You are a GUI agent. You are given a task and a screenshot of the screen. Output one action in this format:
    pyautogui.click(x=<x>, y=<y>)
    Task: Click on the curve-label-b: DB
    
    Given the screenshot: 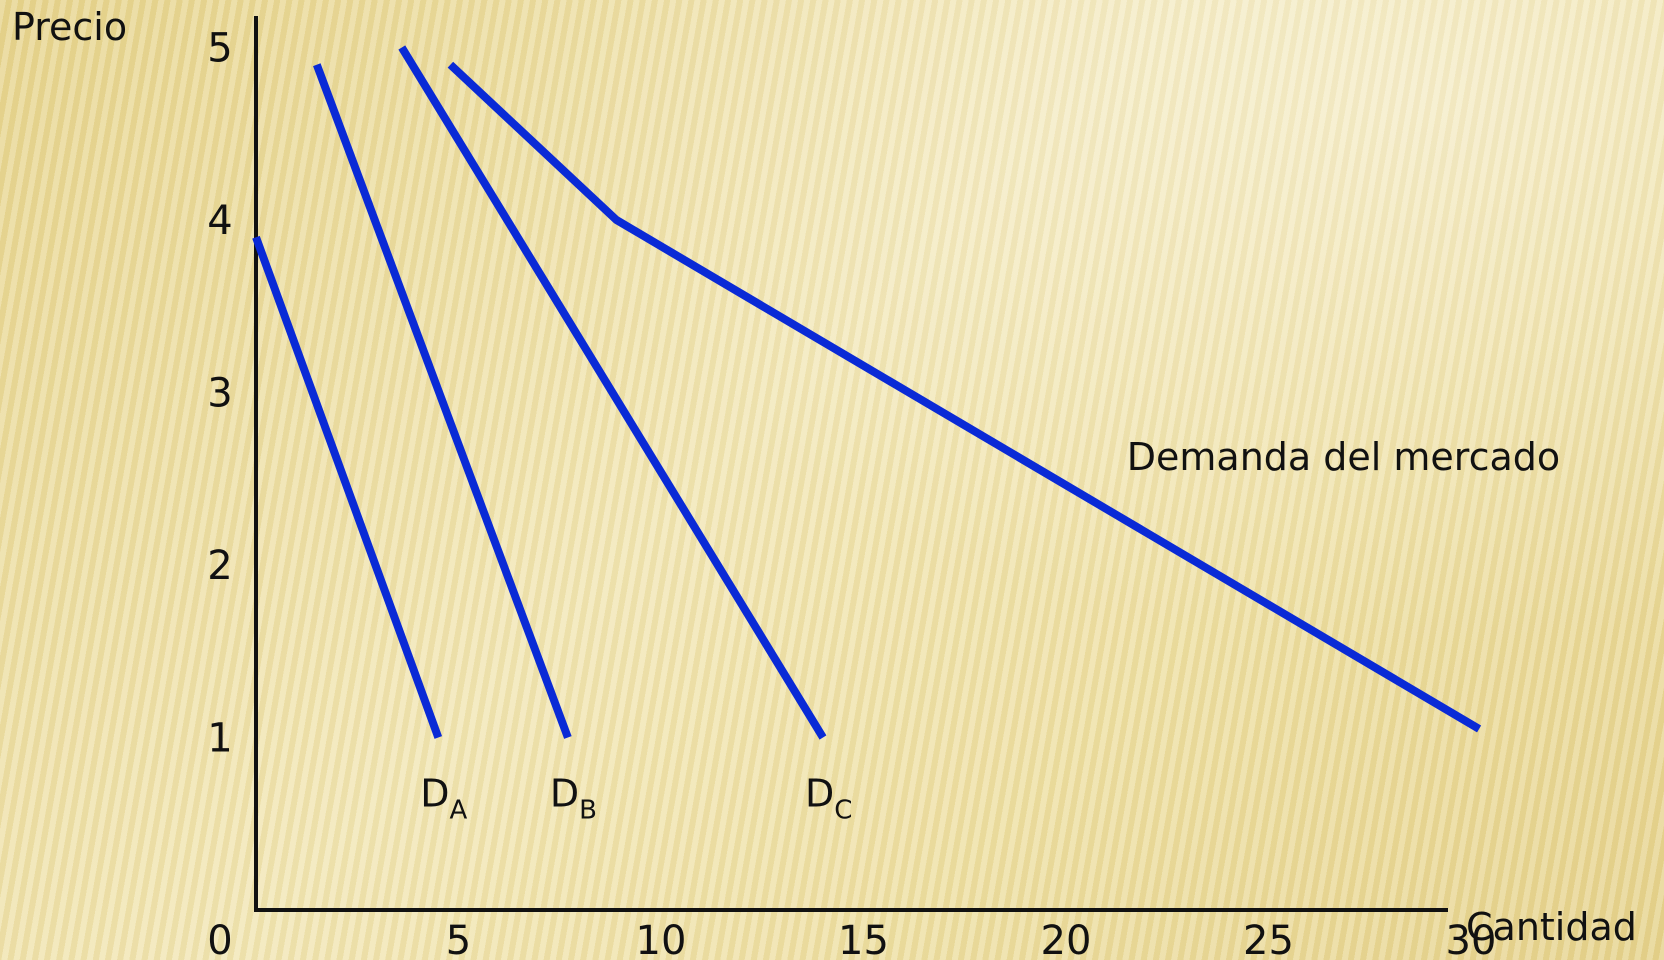 What is the action you would take?
    pyautogui.click(x=573, y=799)
    